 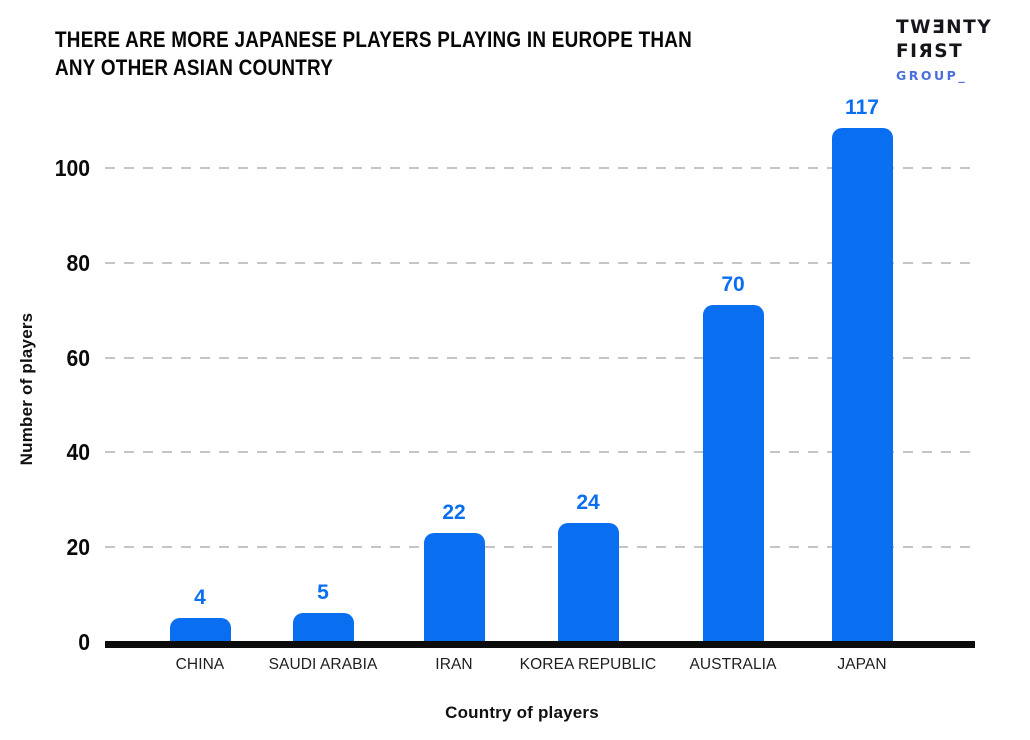 I want to click on bar-value-label: 70, so click(x=733, y=285).